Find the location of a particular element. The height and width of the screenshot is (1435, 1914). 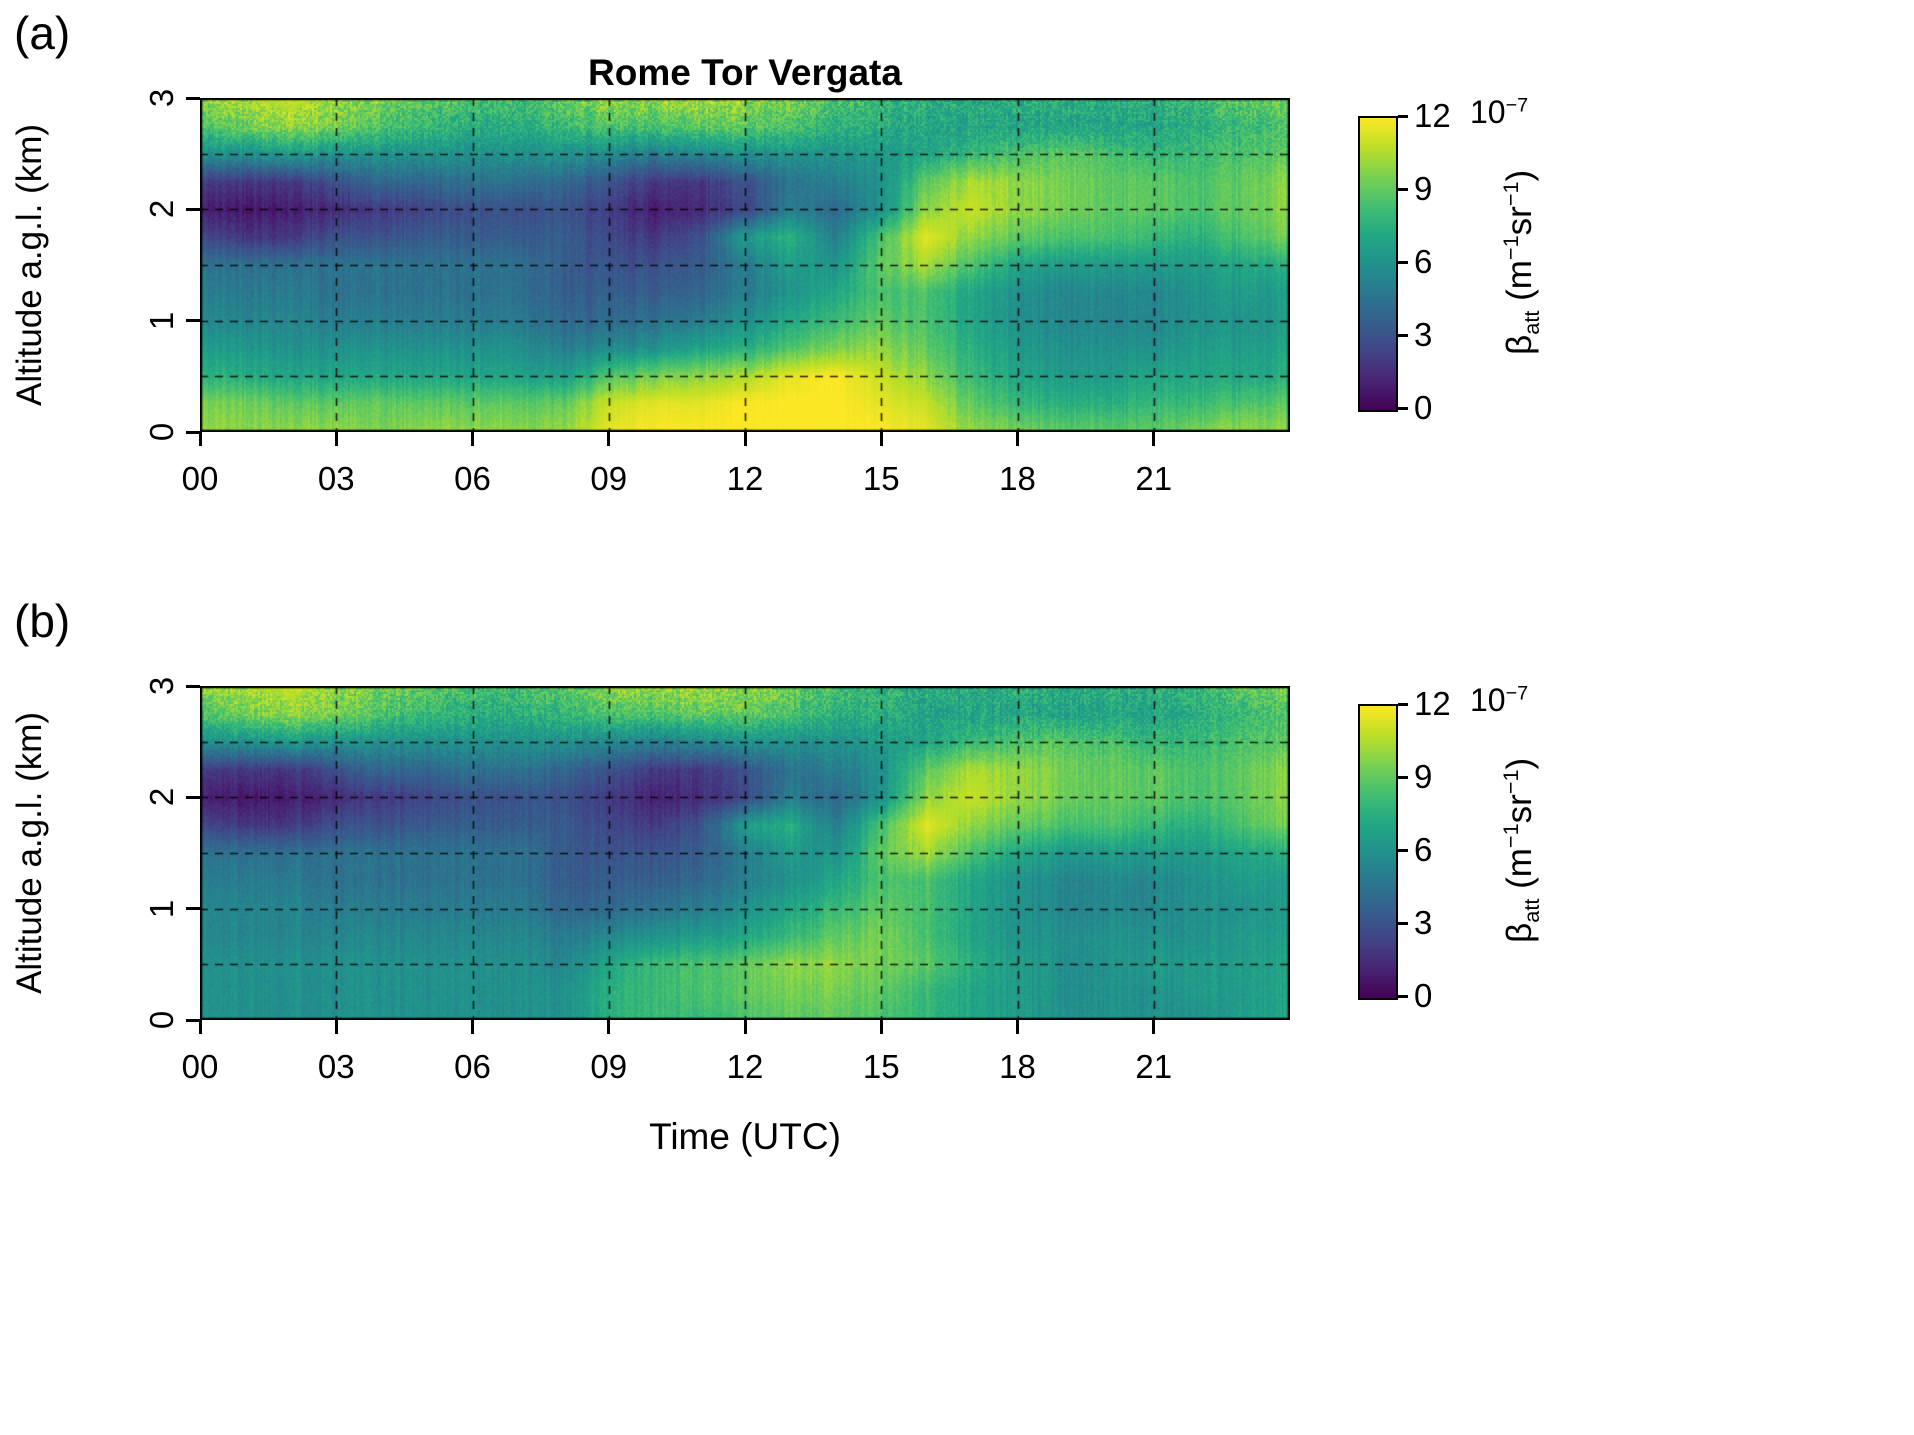

colorbar-a is located at coordinates (1378, 264).